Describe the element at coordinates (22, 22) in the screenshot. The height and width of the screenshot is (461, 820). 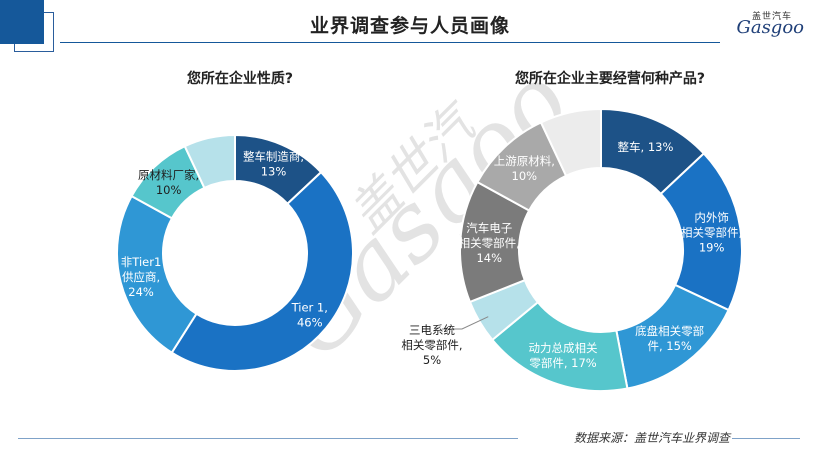
I see `corner-block-decoration` at that location.